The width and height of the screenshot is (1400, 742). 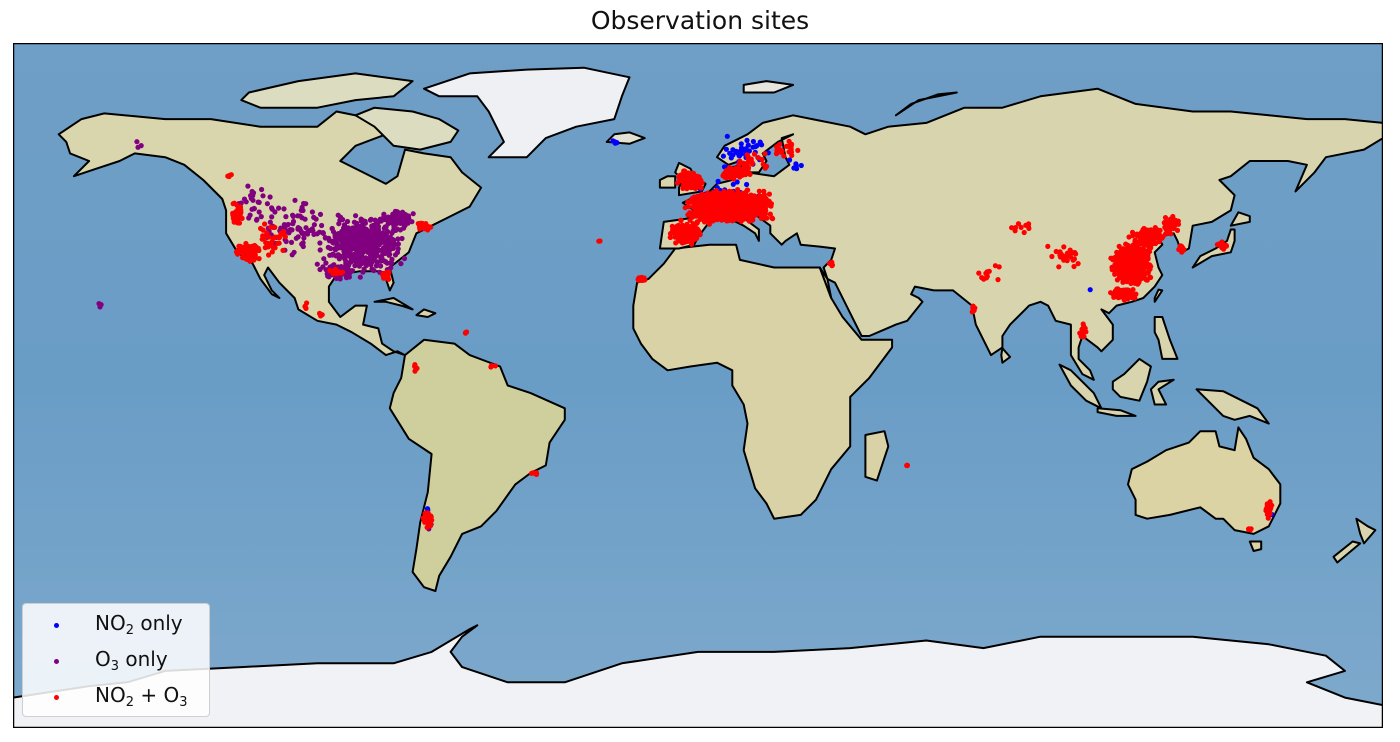 I want to click on africa-landmass, so click(x=763, y=381).